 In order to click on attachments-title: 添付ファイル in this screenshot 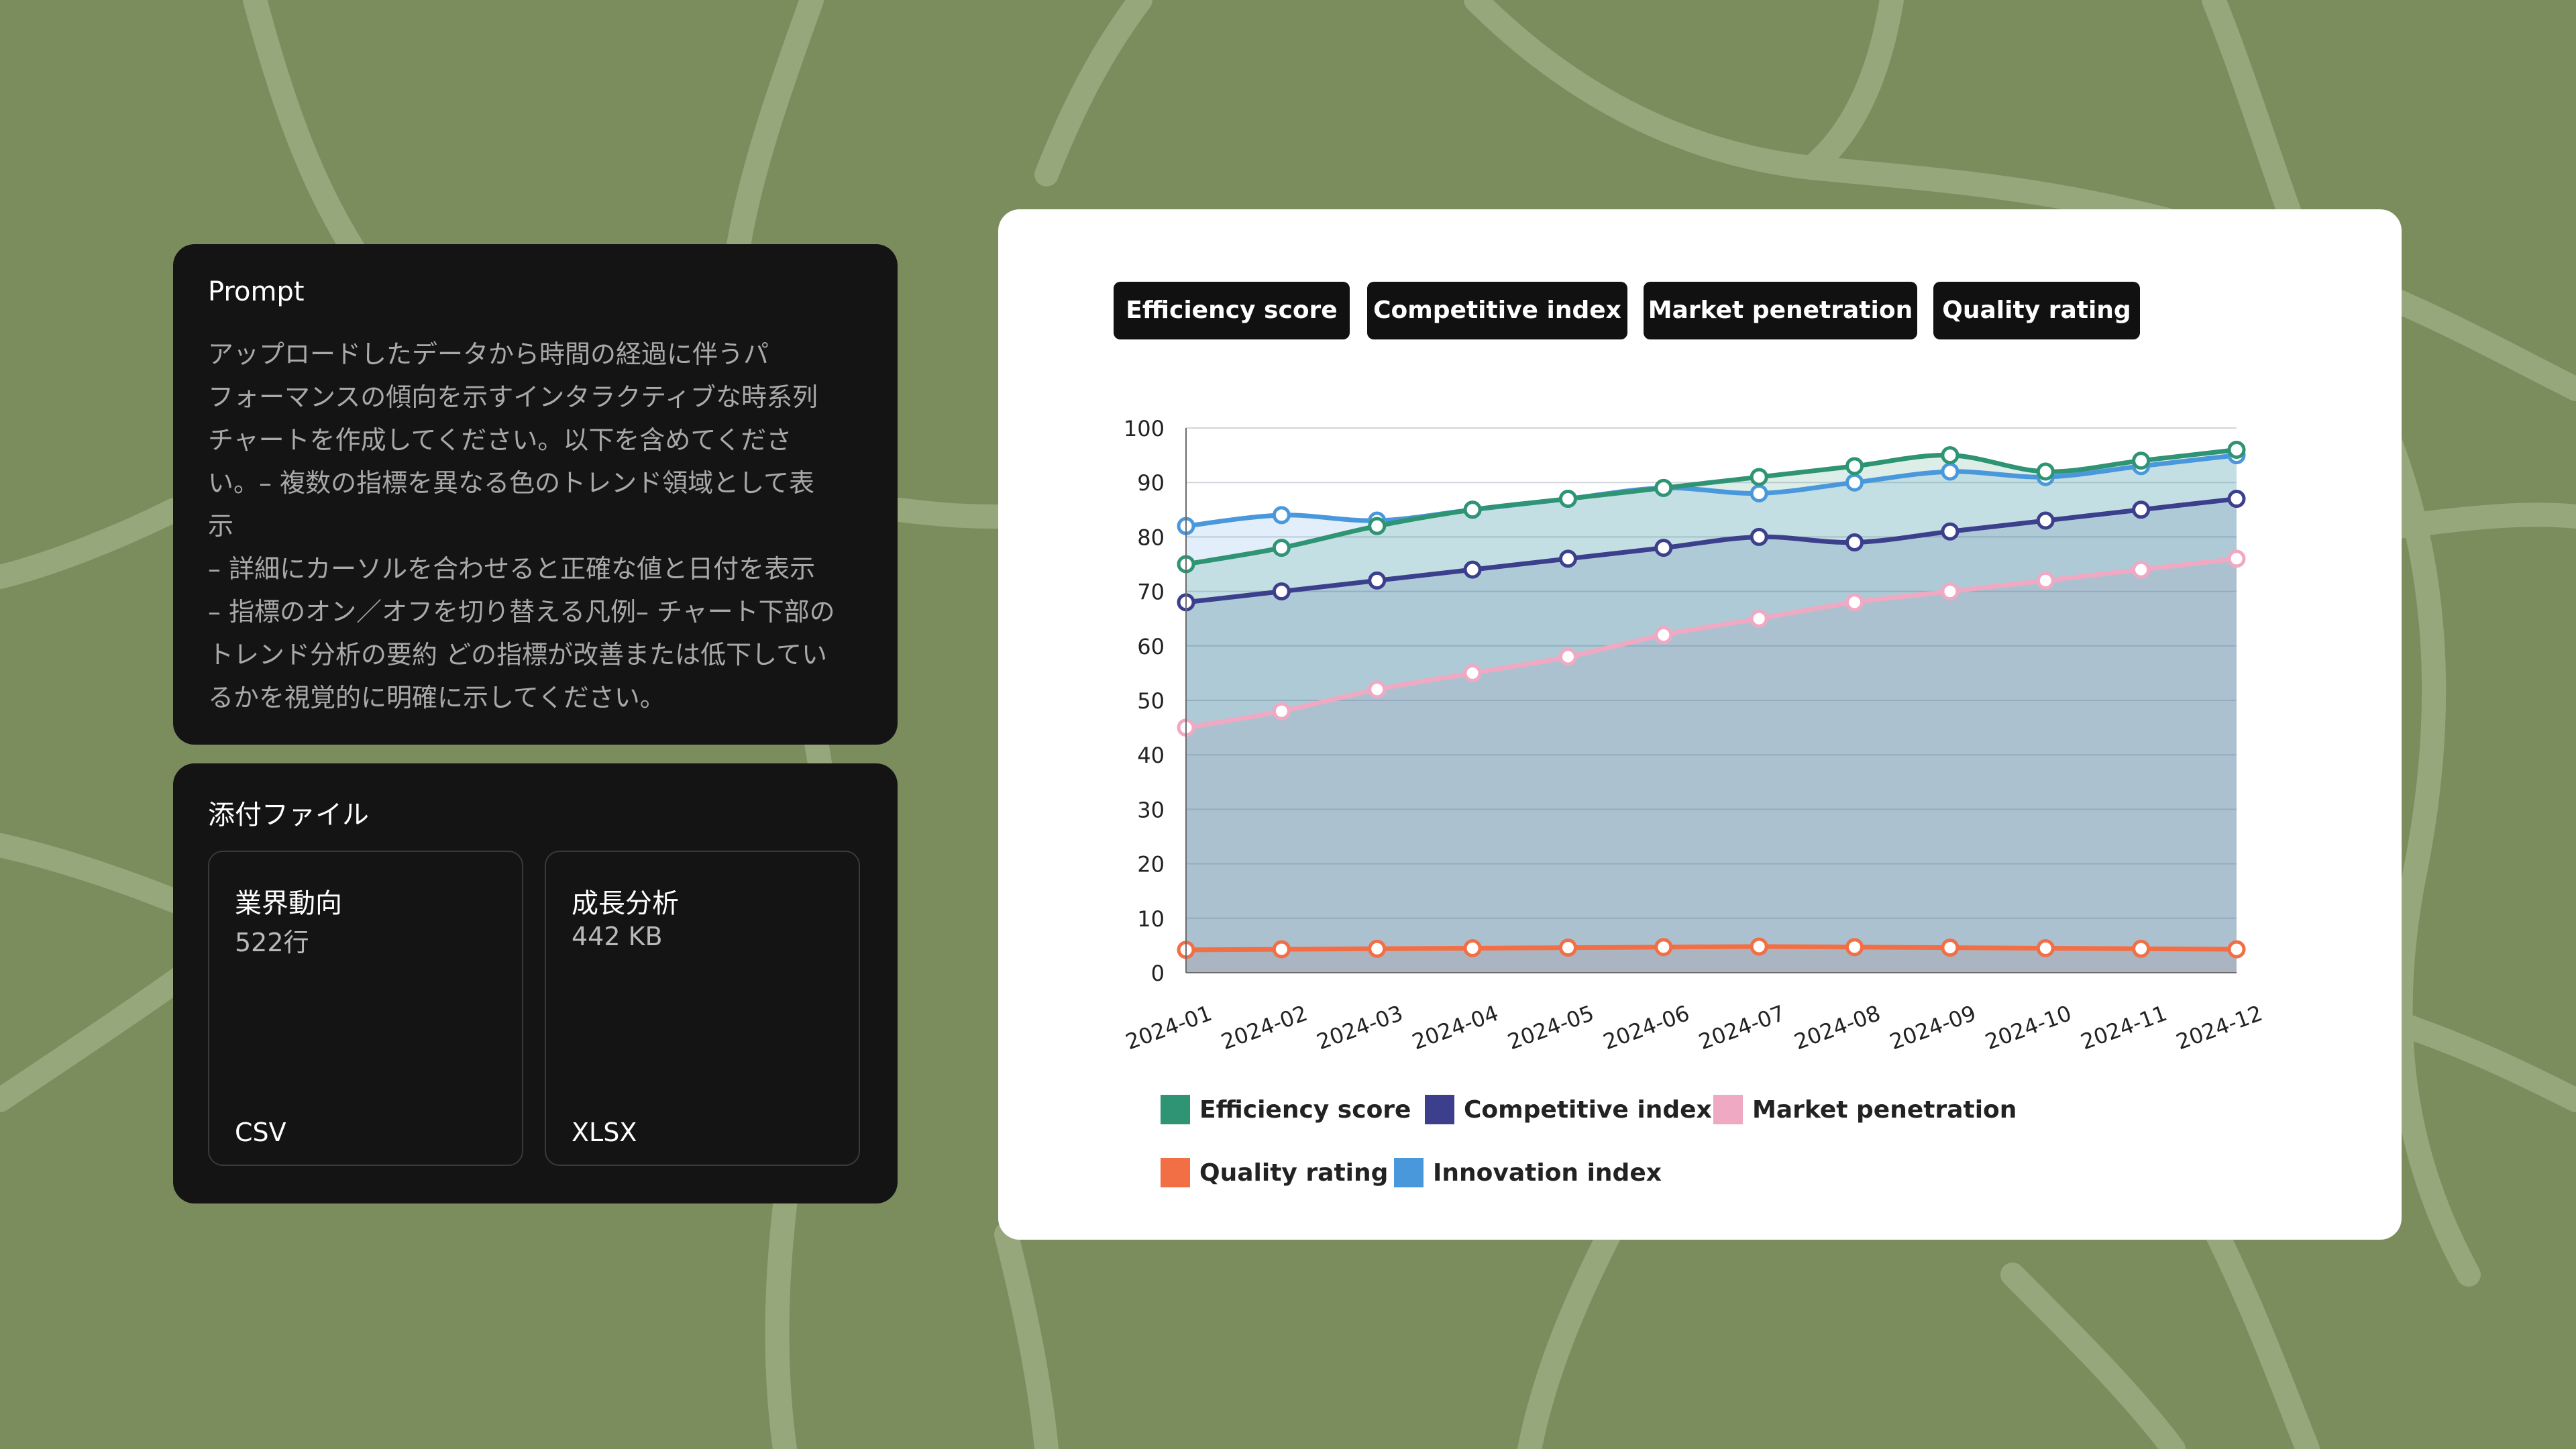, I will do `click(288, 815)`.